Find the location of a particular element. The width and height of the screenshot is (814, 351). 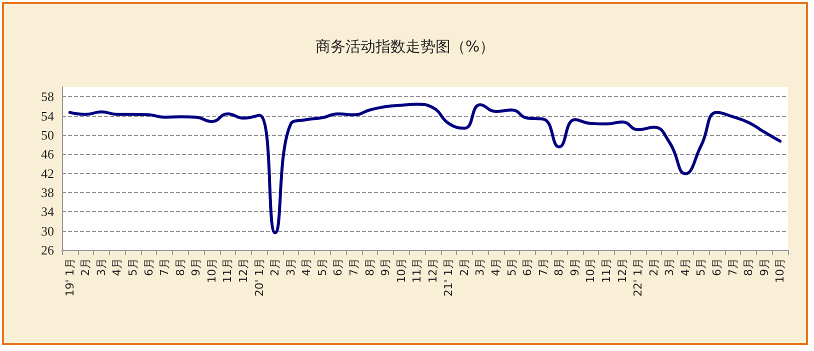

x-tick-label: 20' 1月 is located at coordinates (259, 277).